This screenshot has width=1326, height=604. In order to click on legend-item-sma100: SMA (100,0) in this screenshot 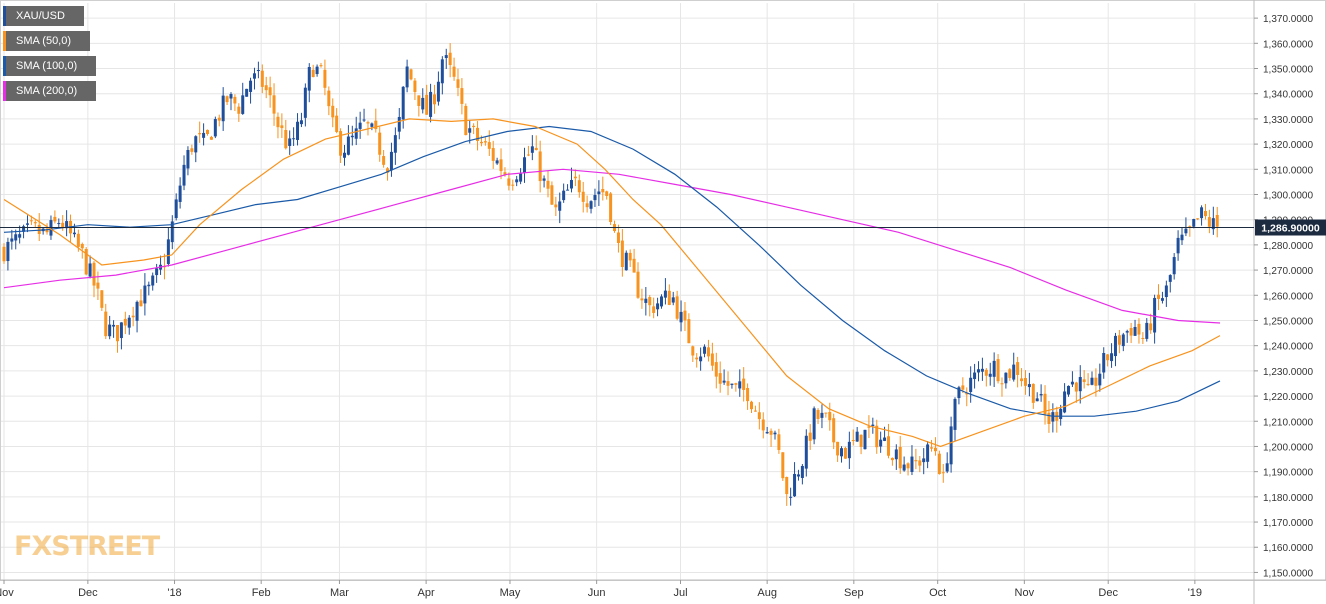, I will do `click(49, 66)`.